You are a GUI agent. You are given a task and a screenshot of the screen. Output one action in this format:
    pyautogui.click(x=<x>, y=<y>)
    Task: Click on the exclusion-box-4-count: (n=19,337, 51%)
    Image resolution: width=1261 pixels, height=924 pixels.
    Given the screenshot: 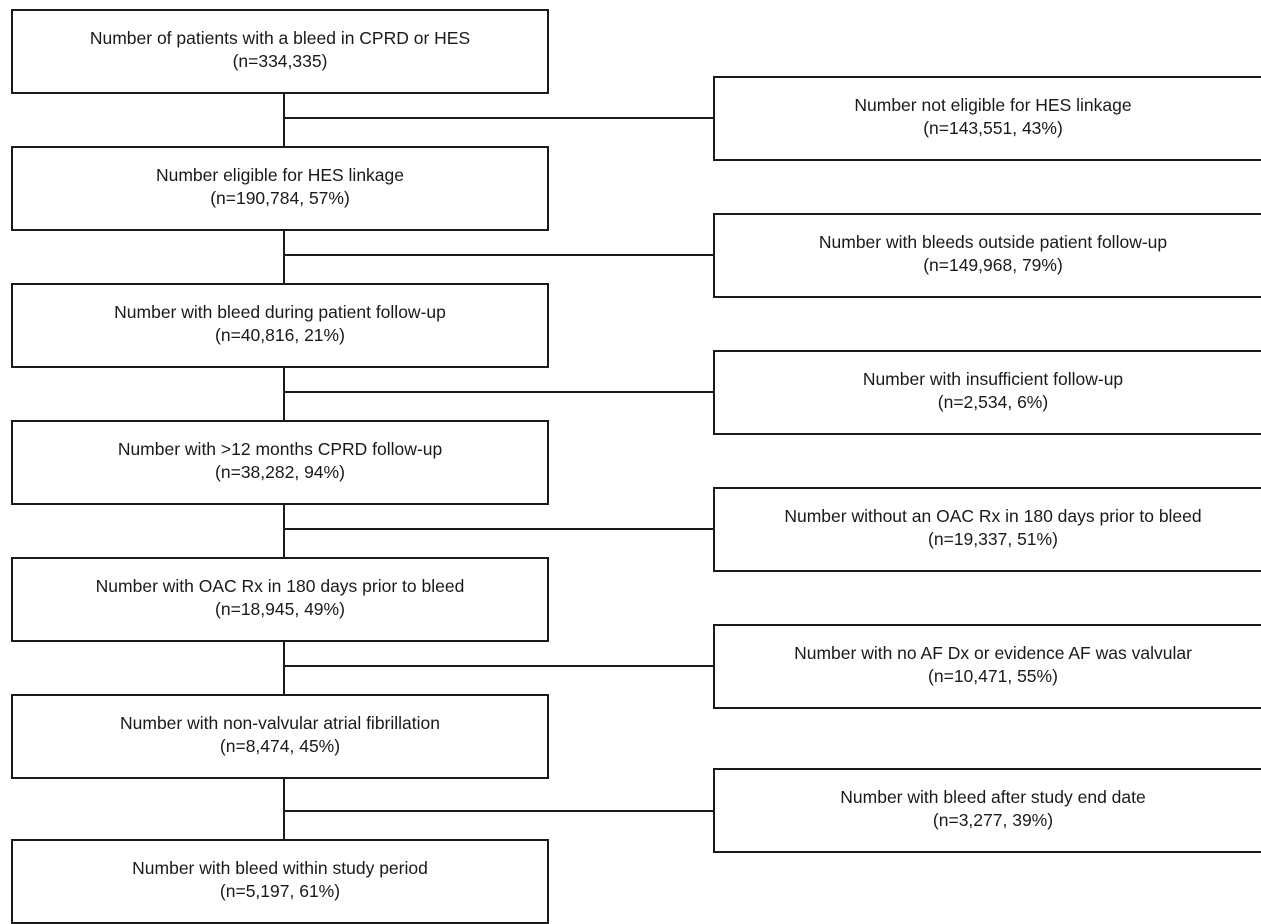 What is the action you would take?
    pyautogui.click(x=993, y=539)
    